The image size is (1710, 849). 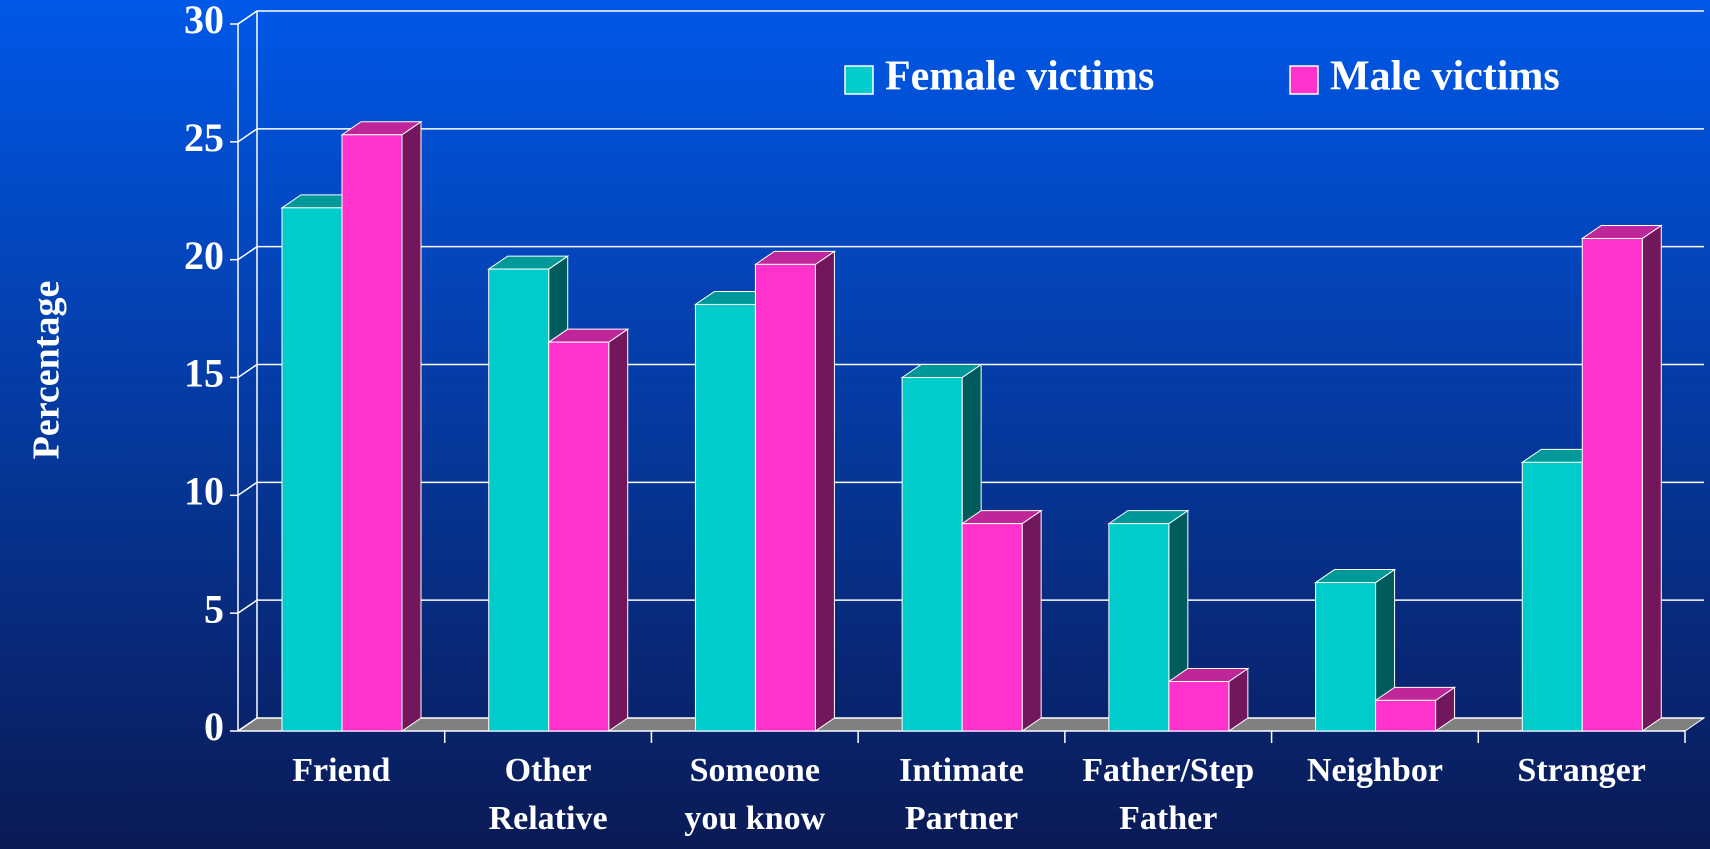 What do you see at coordinates (548, 770) in the screenshot?
I see `x-tick-label: Other` at bounding box center [548, 770].